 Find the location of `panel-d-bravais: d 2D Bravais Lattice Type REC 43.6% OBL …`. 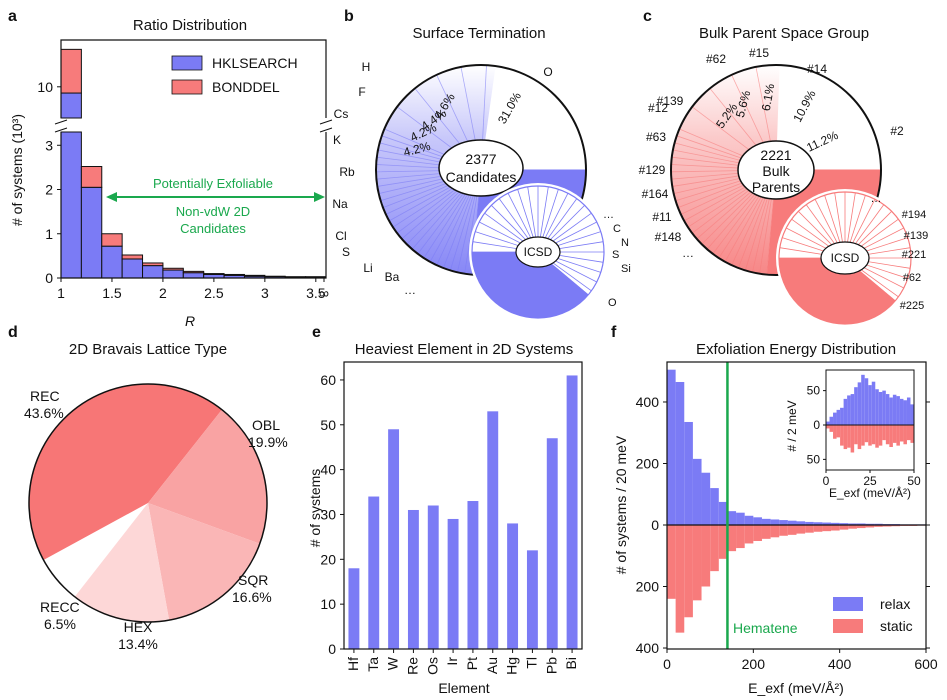

panel-d-bravais: d 2D Bravais Lattice Type REC 43.6% OBL … is located at coordinates (148, 488).